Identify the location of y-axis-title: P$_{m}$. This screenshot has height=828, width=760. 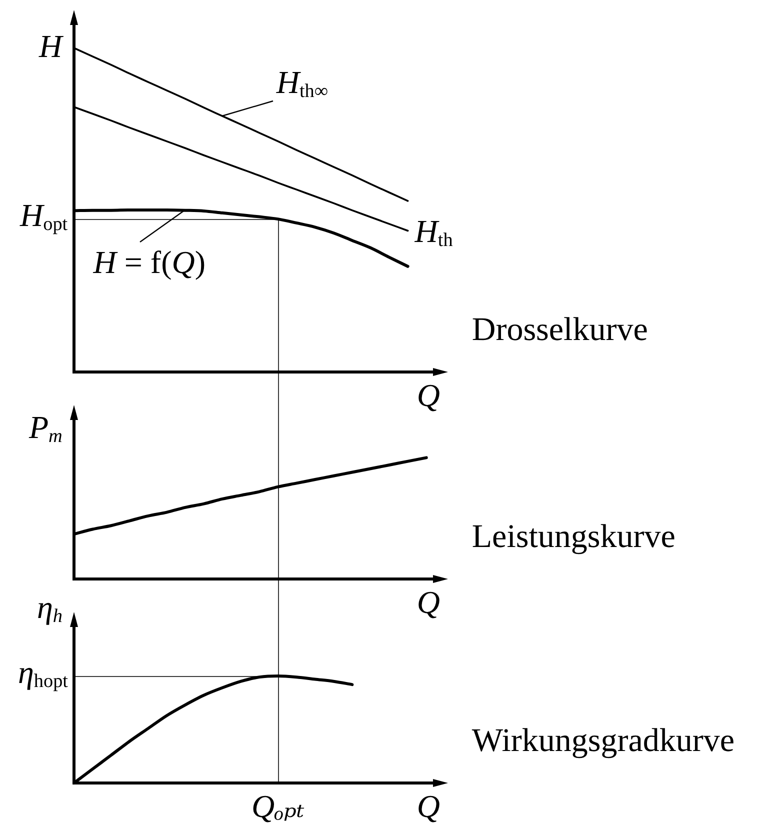
(45, 428).